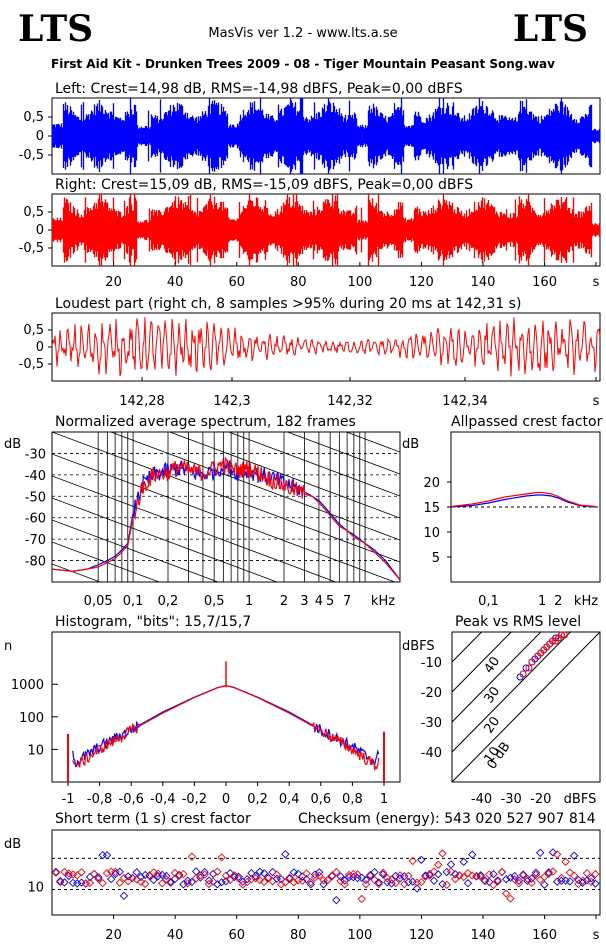 The height and width of the screenshot is (946, 606). I want to click on x-tick-label: 120, so click(421, 935).